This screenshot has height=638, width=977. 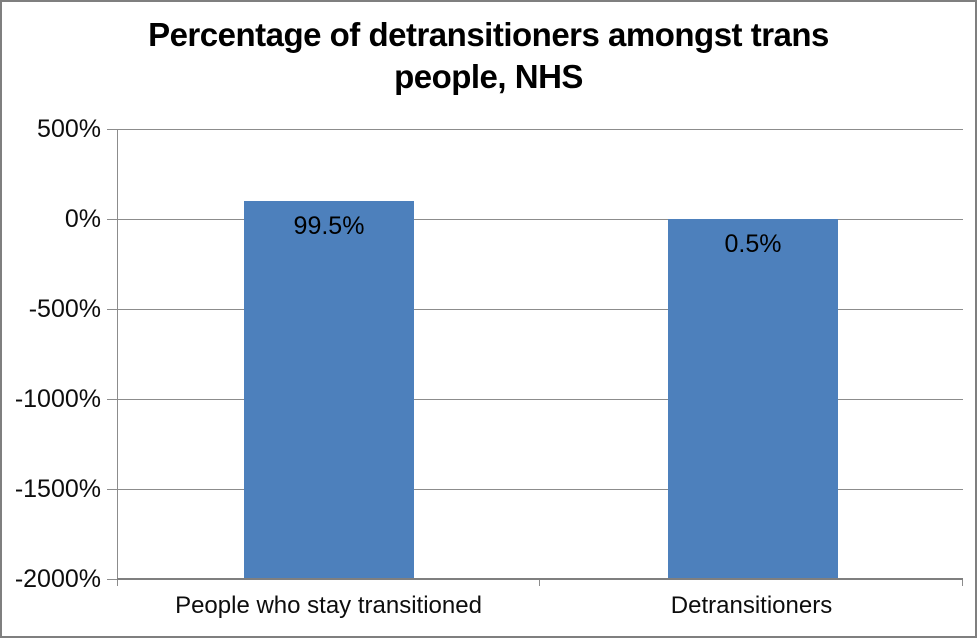 What do you see at coordinates (112, 579) in the screenshot?
I see `y-tick-neg2000` at bounding box center [112, 579].